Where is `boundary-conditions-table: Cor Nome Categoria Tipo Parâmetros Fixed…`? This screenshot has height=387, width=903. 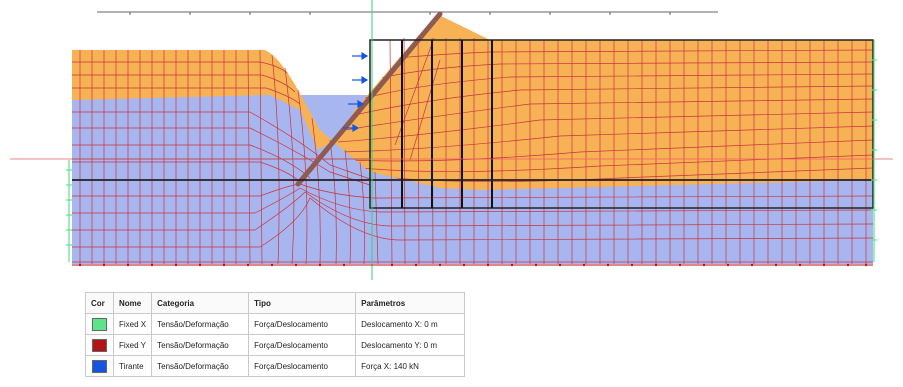 boundary-conditions-table: Cor Nome Categoria Tipo Parâmetros Fixed… is located at coordinates (275, 334).